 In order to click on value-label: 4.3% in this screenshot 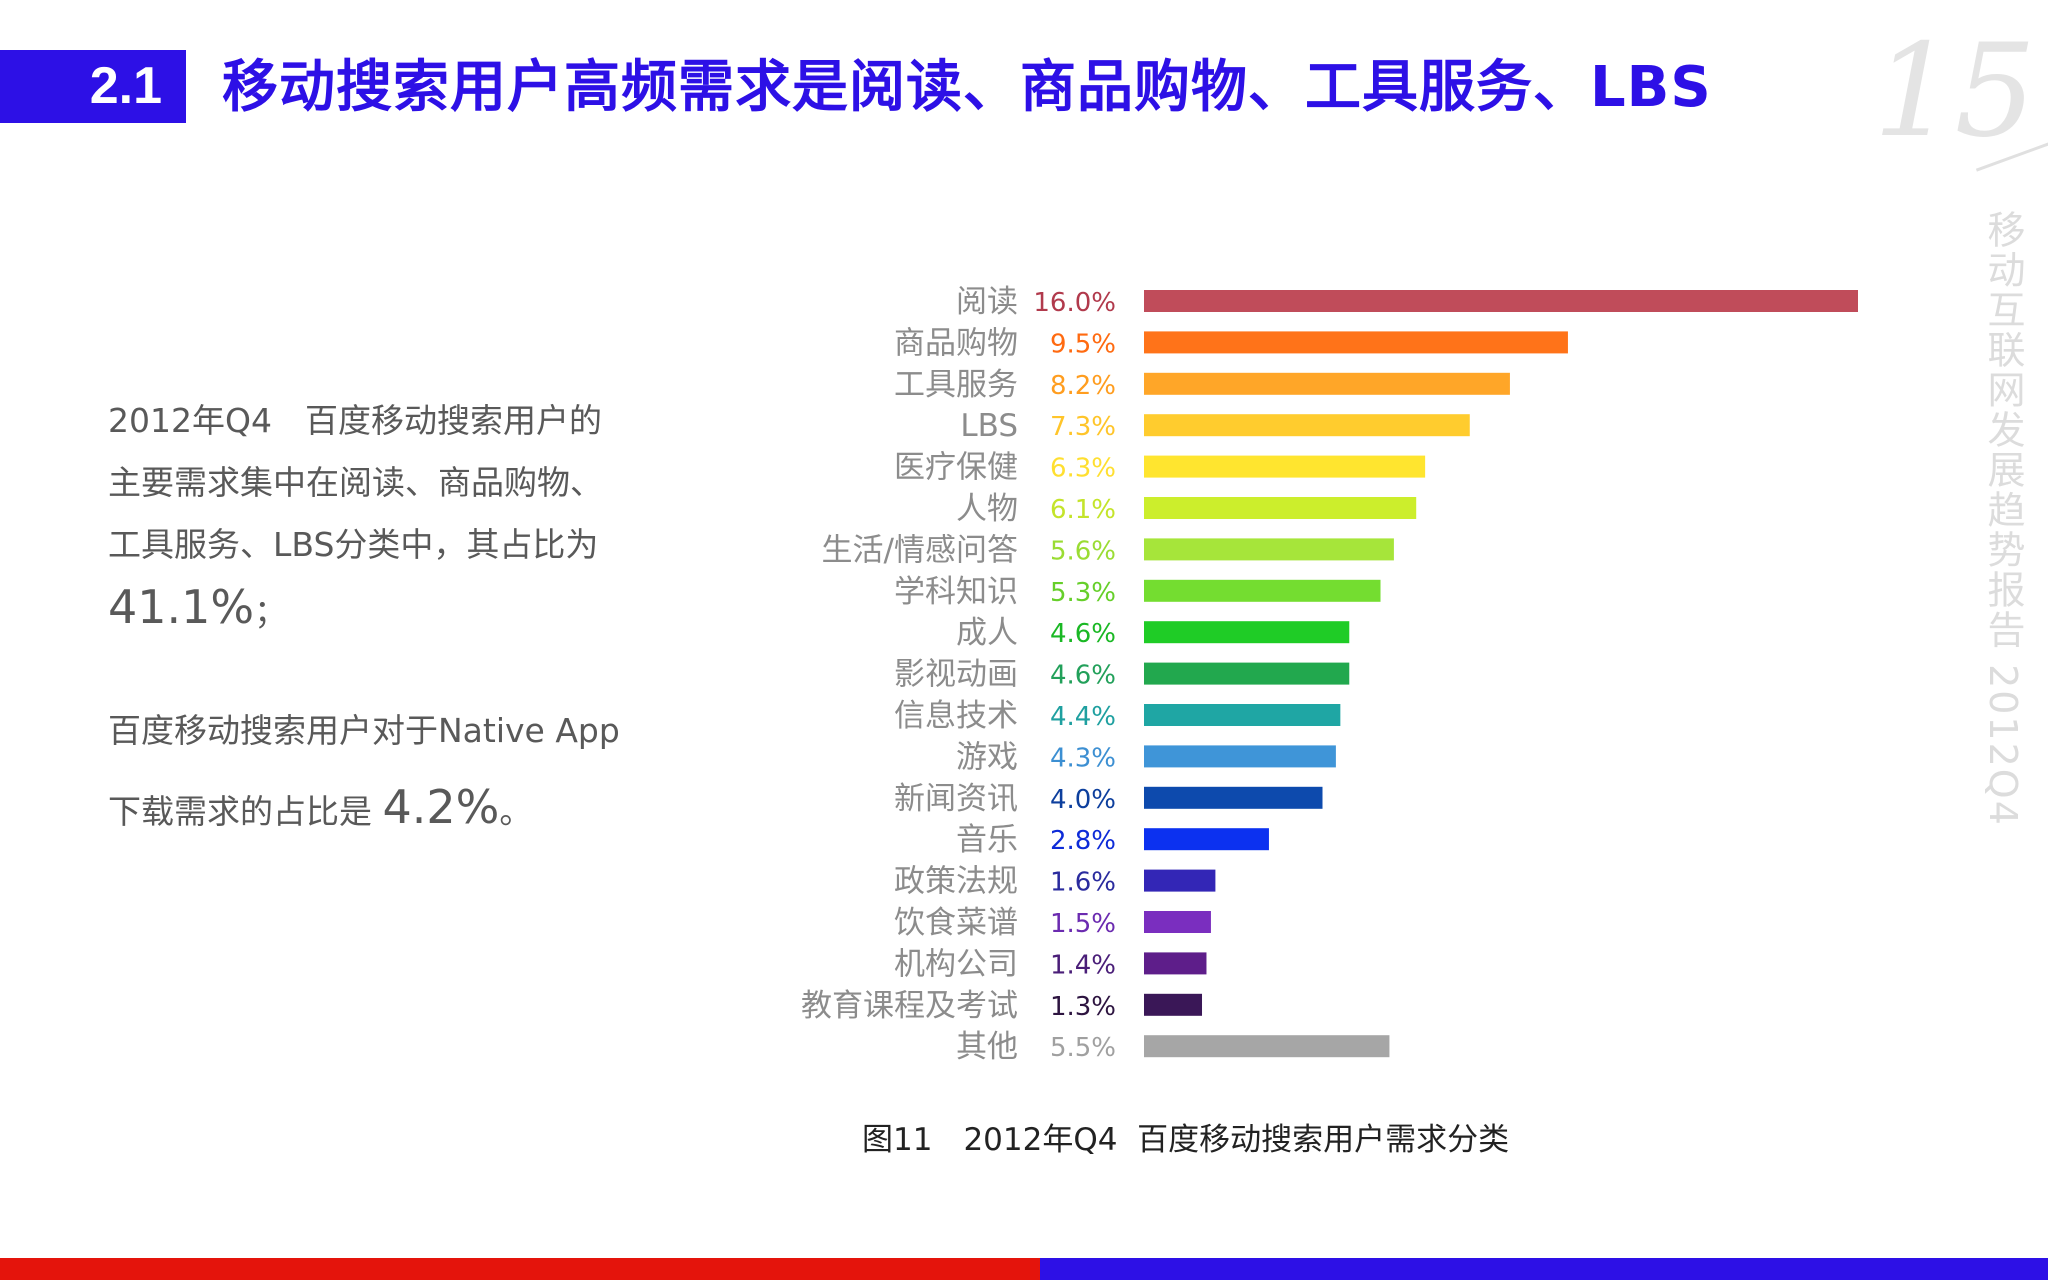, I will do `click(1083, 758)`.